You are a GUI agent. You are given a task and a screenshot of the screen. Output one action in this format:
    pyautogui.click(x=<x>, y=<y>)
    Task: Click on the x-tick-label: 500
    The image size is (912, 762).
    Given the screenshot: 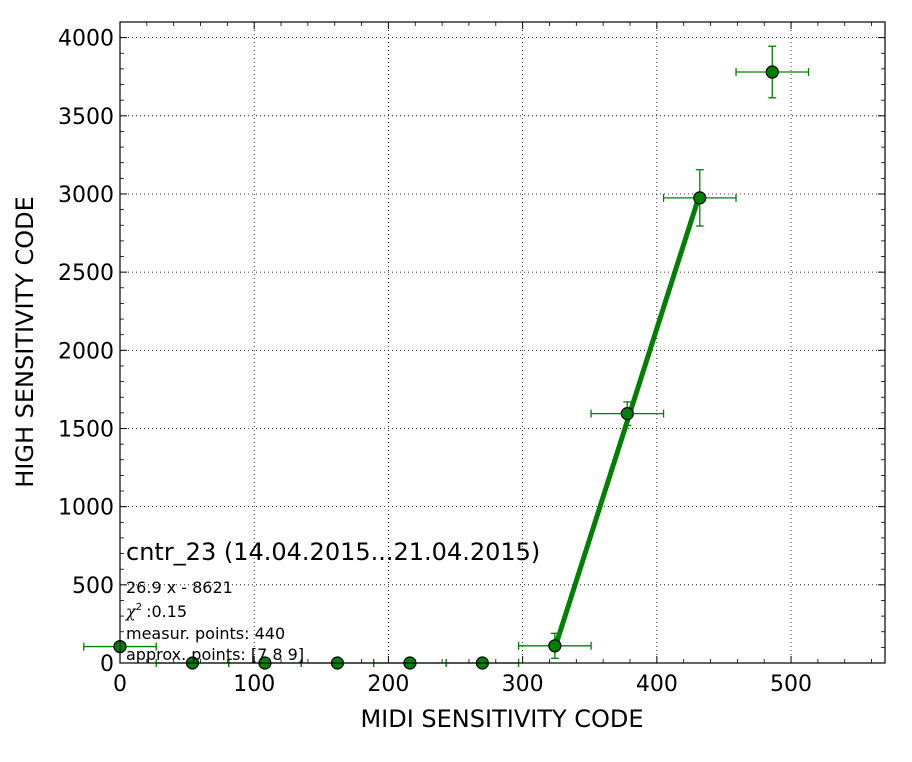 What is the action you would take?
    pyautogui.click(x=791, y=684)
    